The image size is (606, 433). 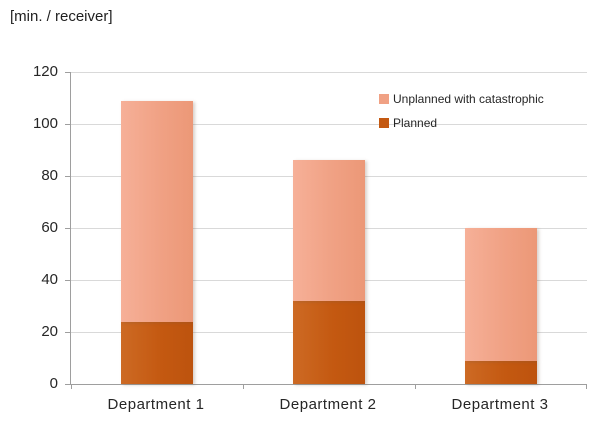 I want to click on x-category-label-2: Department 2, so click(x=328, y=404).